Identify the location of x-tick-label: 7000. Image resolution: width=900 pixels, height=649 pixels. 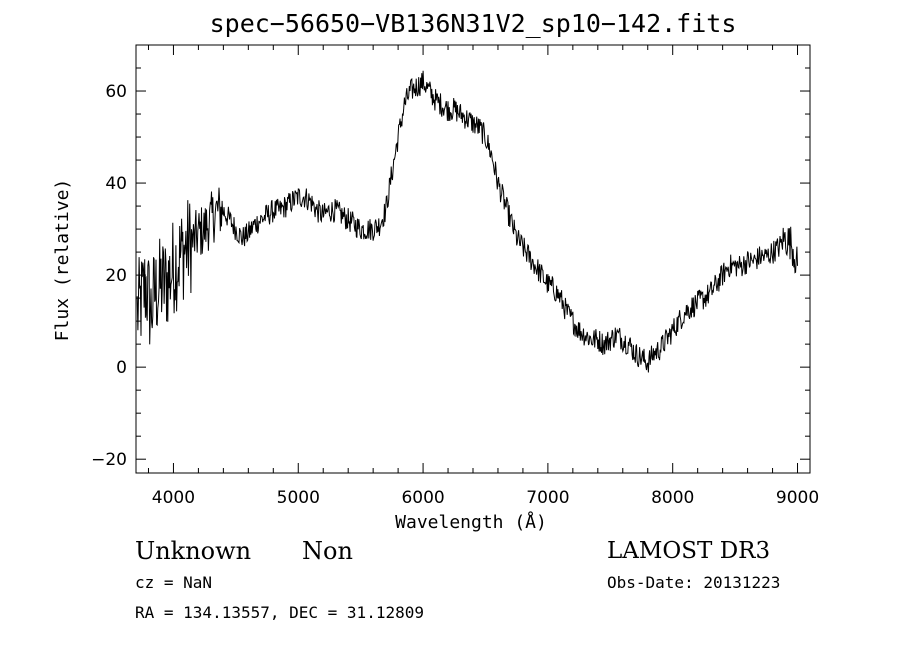
(547, 498).